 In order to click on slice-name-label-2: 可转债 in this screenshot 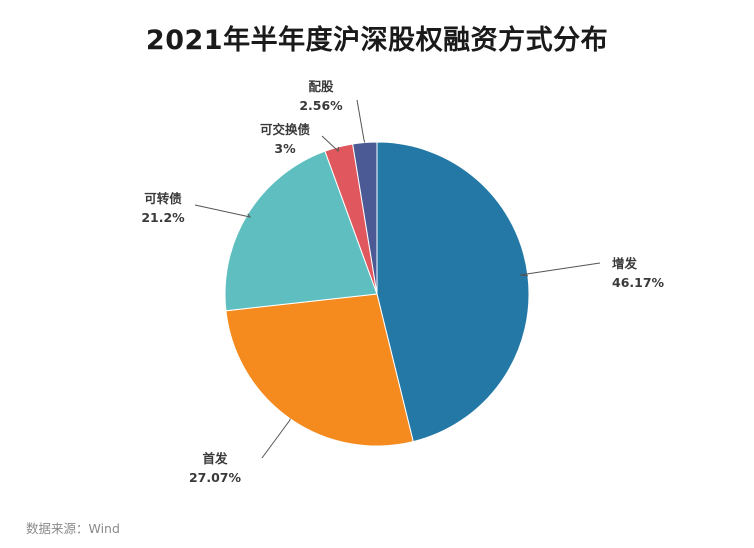, I will do `click(163, 198)`.